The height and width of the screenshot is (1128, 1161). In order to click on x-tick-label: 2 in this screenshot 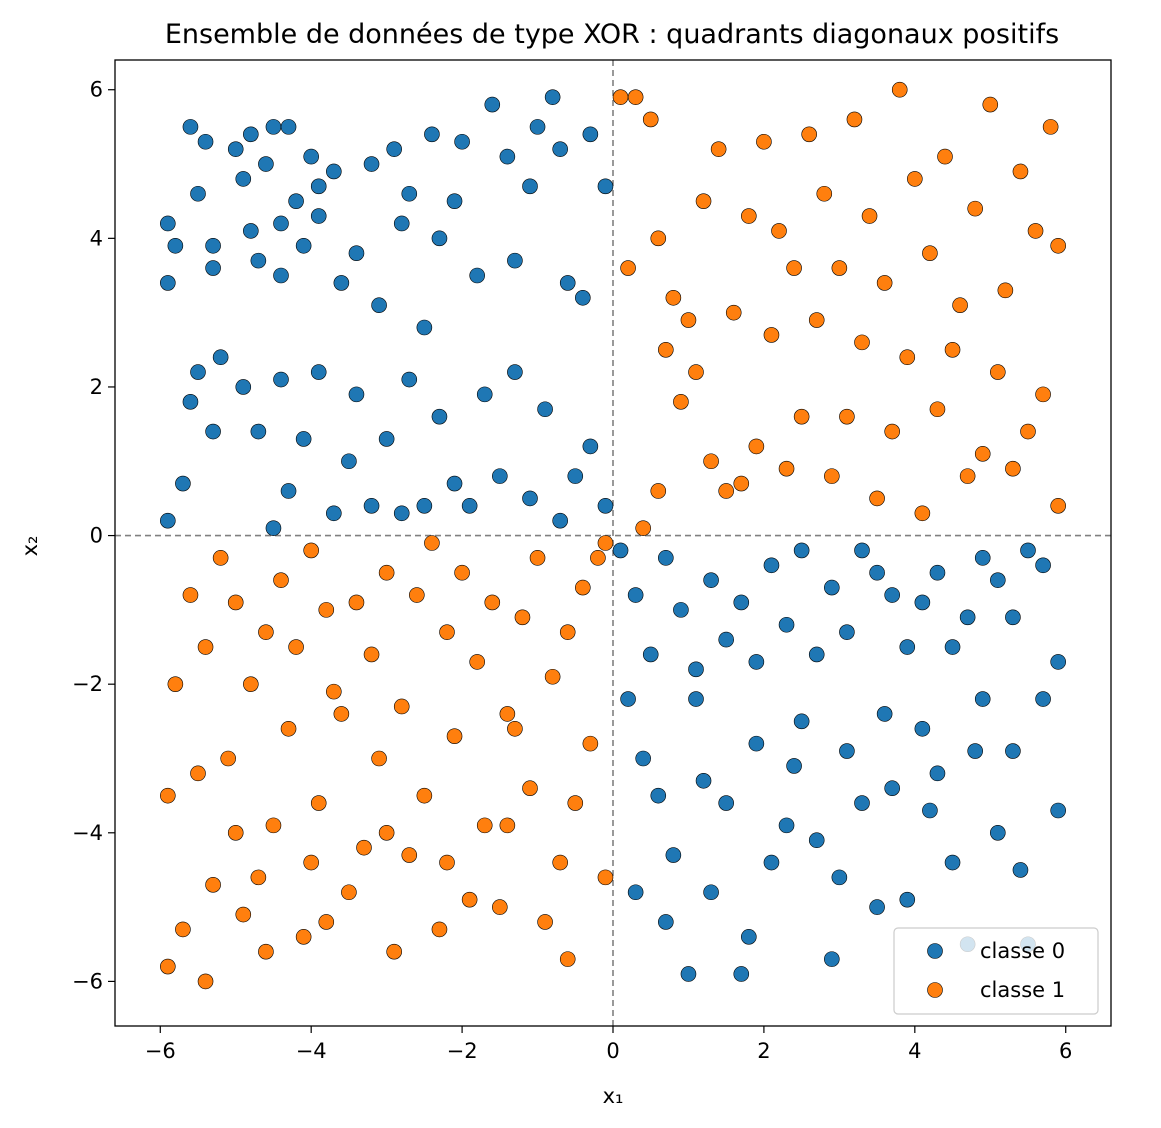, I will do `click(763, 1051)`.